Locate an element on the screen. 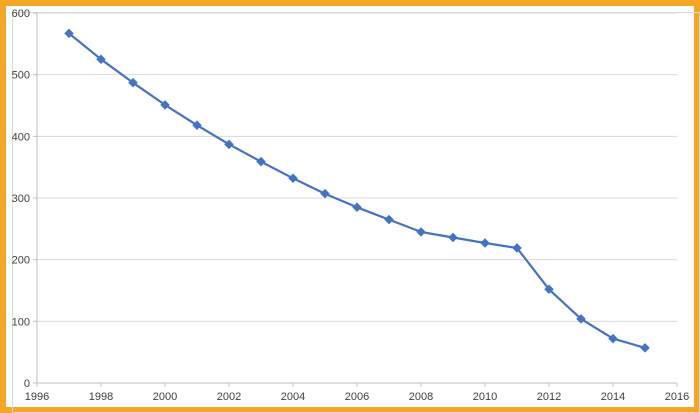  data-point-2000 is located at coordinates (165, 105).